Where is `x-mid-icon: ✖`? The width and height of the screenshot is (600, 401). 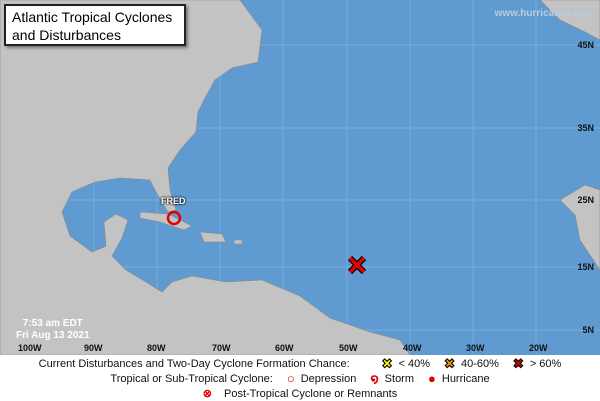
x-mid-icon: ✖ is located at coordinates (450, 363).